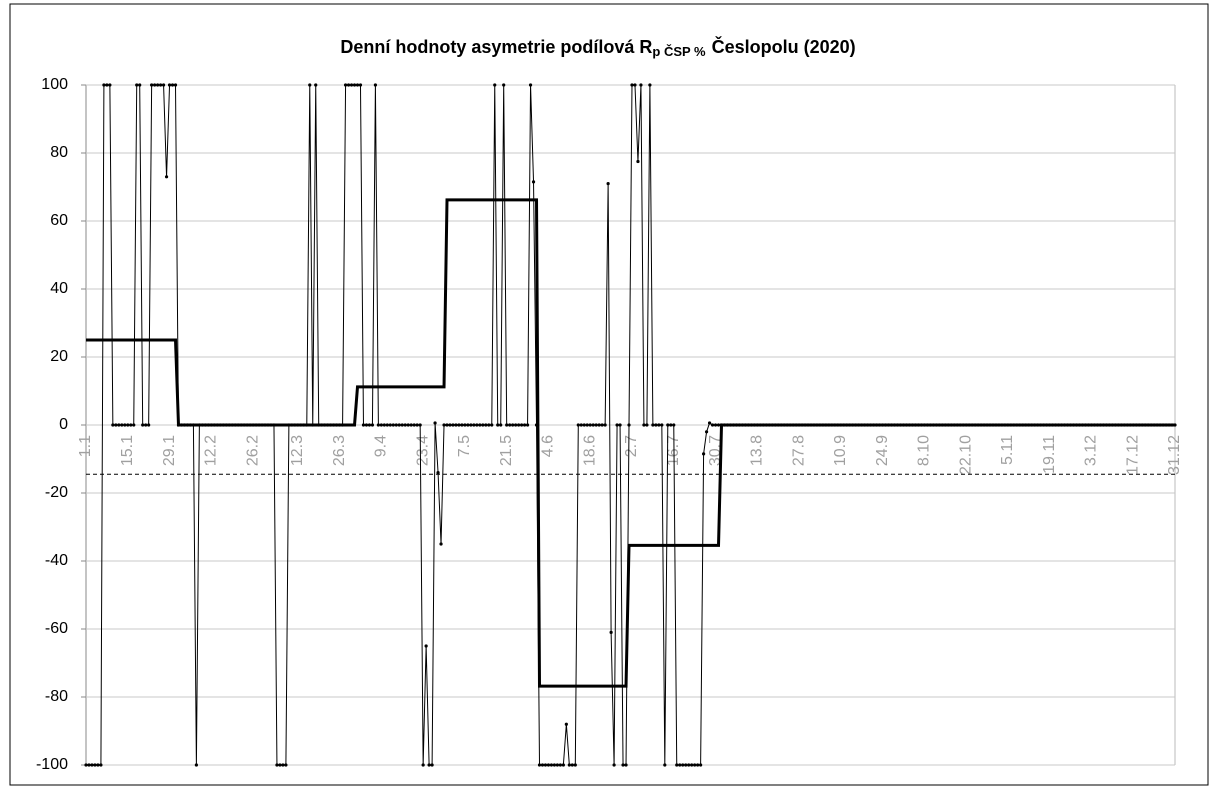 This screenshot has width=1211, height=787. I want to click on x-tick-label: 26.3, so click(339, 450).